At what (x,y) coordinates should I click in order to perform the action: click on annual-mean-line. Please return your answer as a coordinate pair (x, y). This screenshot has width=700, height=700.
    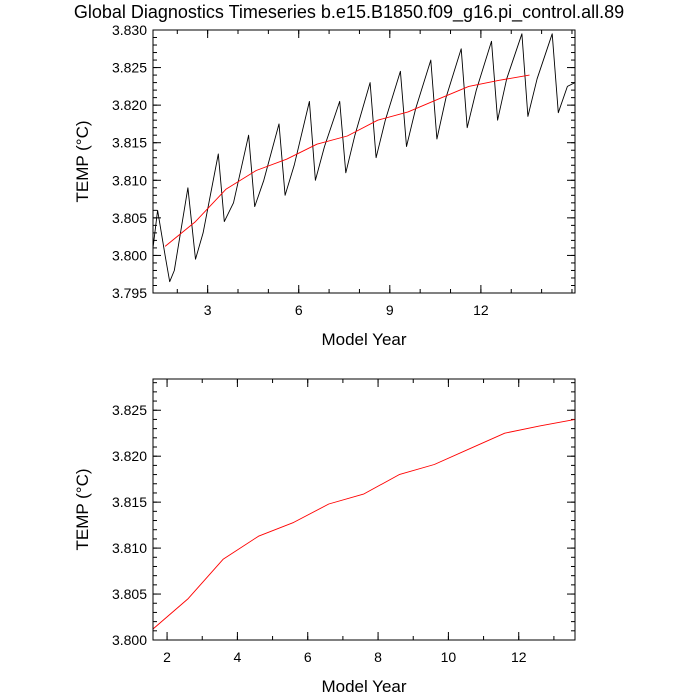
    Looking at the image, I should click on (347, 160).